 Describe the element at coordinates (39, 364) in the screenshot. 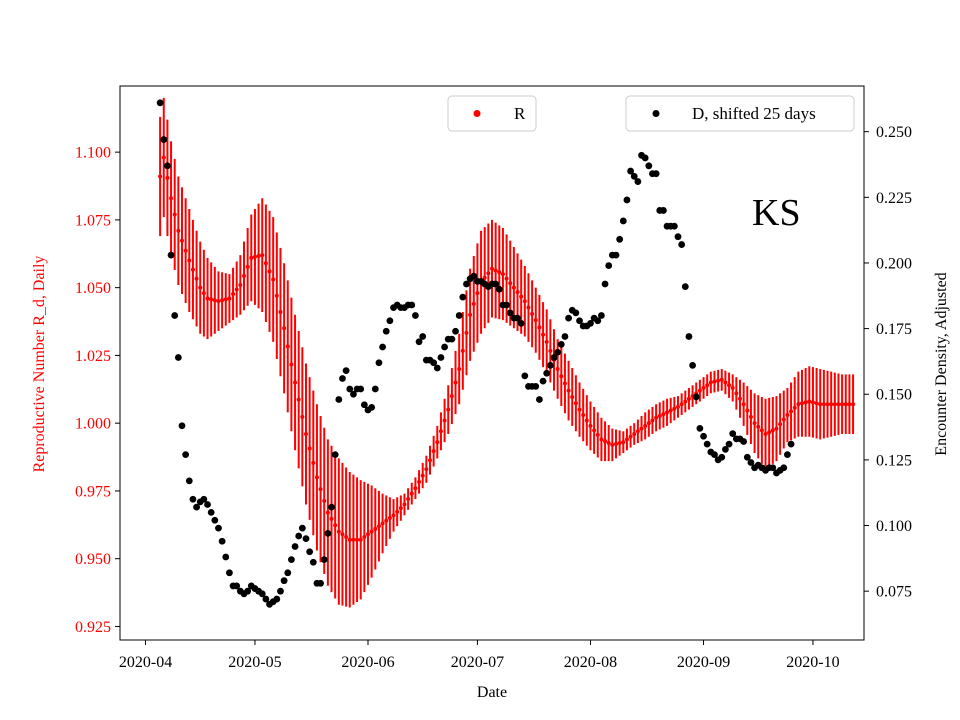

I see `y-axis-left-label: Reproductive Number R_d, Daily` at that location.